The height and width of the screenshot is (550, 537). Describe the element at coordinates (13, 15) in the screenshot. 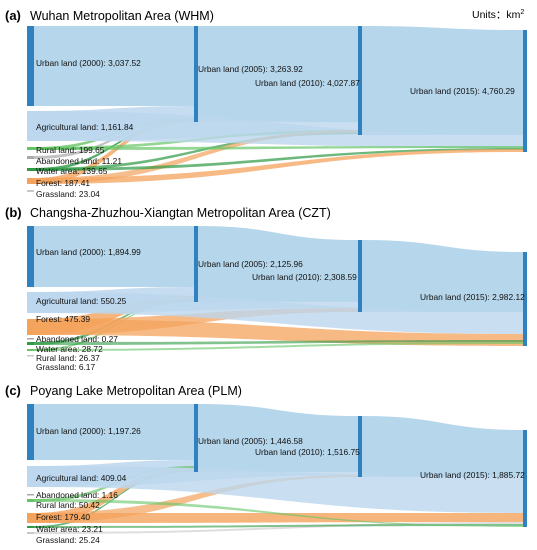

I see `panel-letter: (a)` at that location.